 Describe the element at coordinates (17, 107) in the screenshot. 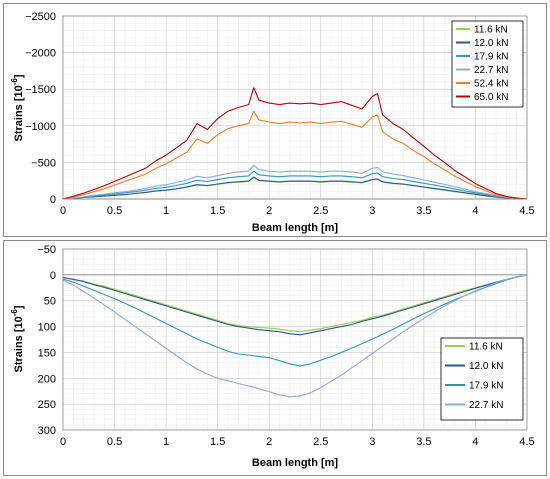

I see `top-y-axis-title: Strains [10-6]` at that location.